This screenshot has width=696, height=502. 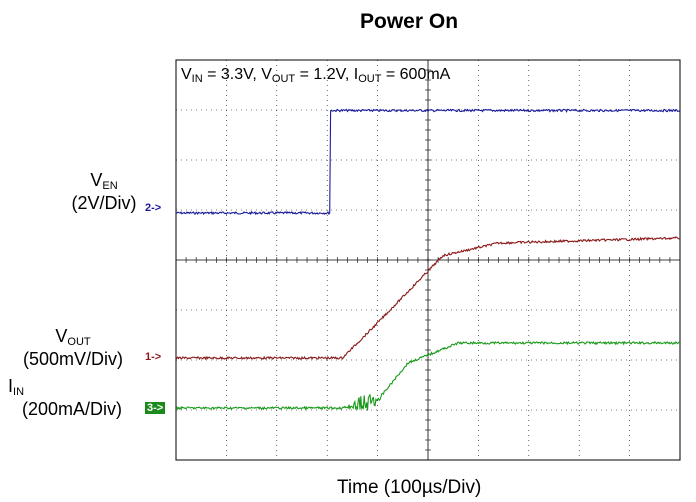 What do you see at coordinates (110, 186) in the screenshot?
I see `ven-subscript: EN` at bounding box center [110, 186].